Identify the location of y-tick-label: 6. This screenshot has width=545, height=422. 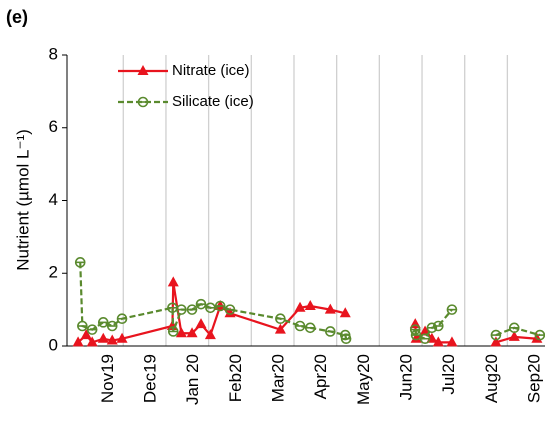
(53, 126).